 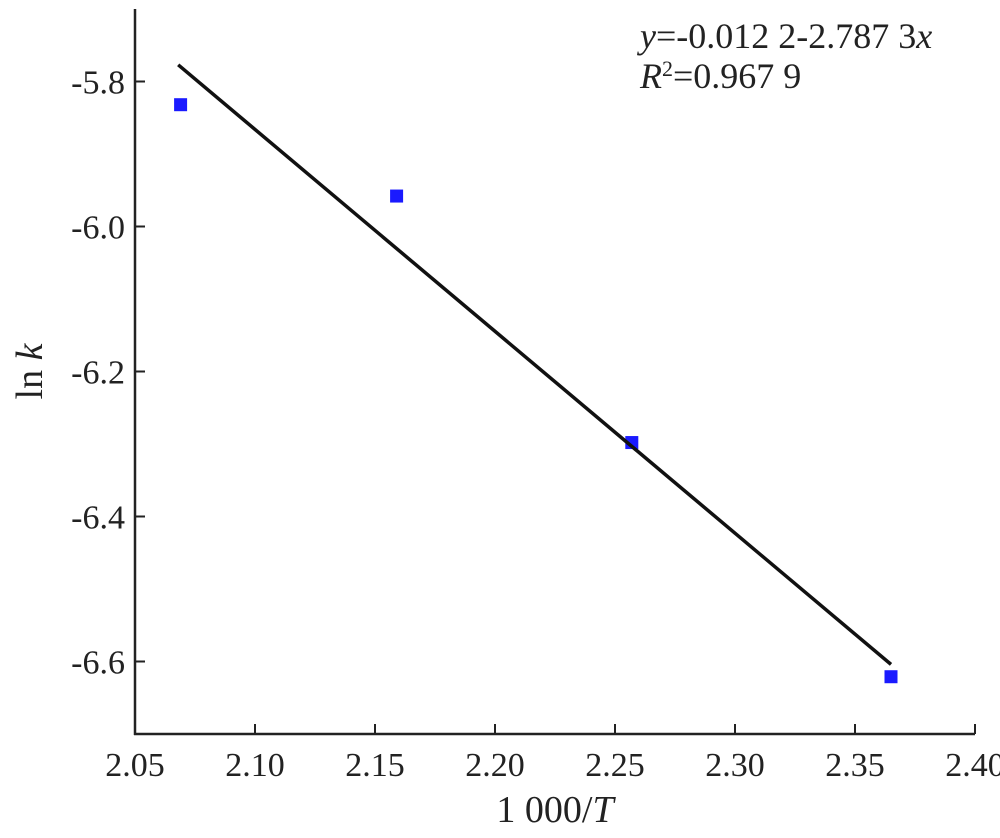 I want to click on text-part: T, so click(x=604, y=810).